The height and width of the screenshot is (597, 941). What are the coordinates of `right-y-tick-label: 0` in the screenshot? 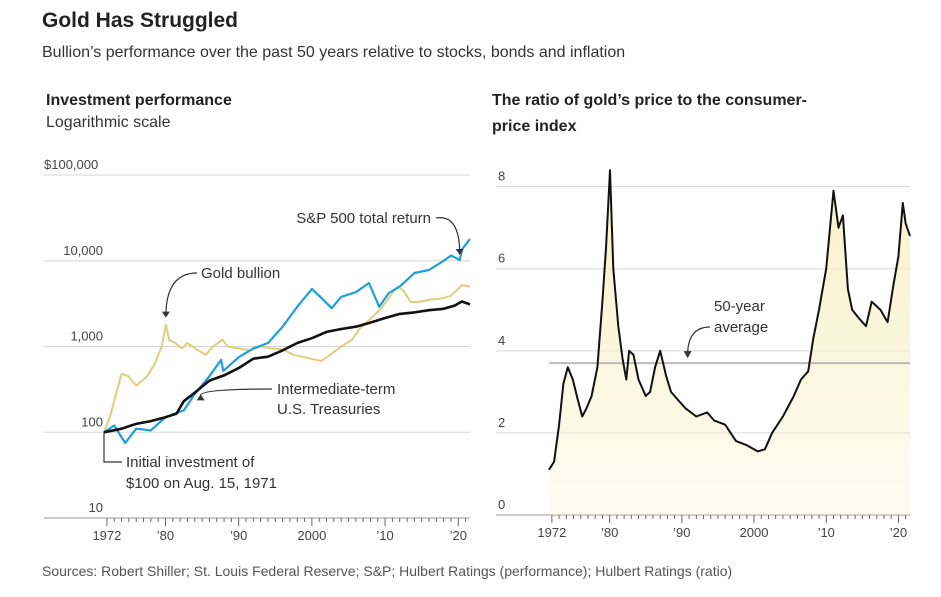 It's located at (501, 504).